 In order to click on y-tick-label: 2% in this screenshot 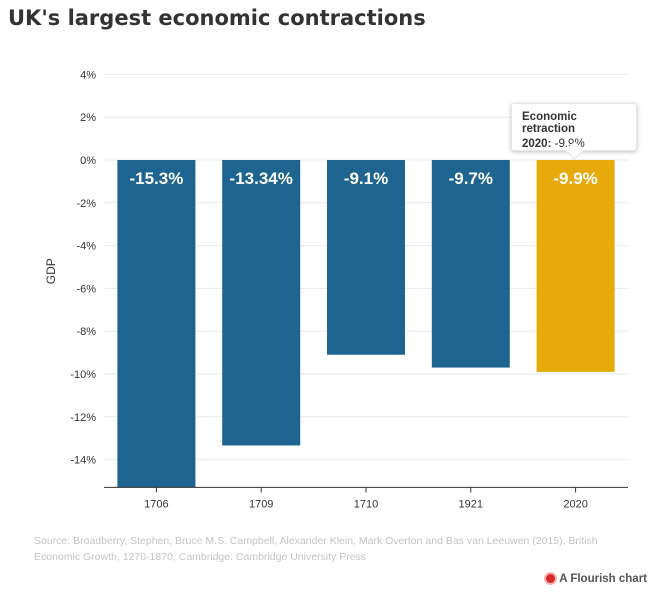, I will do `click(88, 118)`.